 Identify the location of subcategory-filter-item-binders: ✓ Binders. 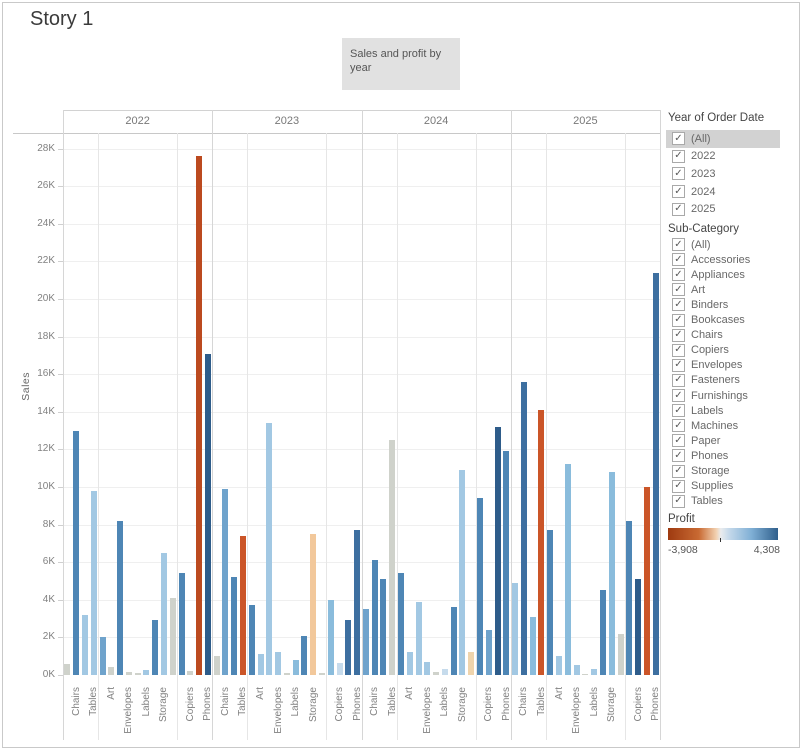
(723, 304).